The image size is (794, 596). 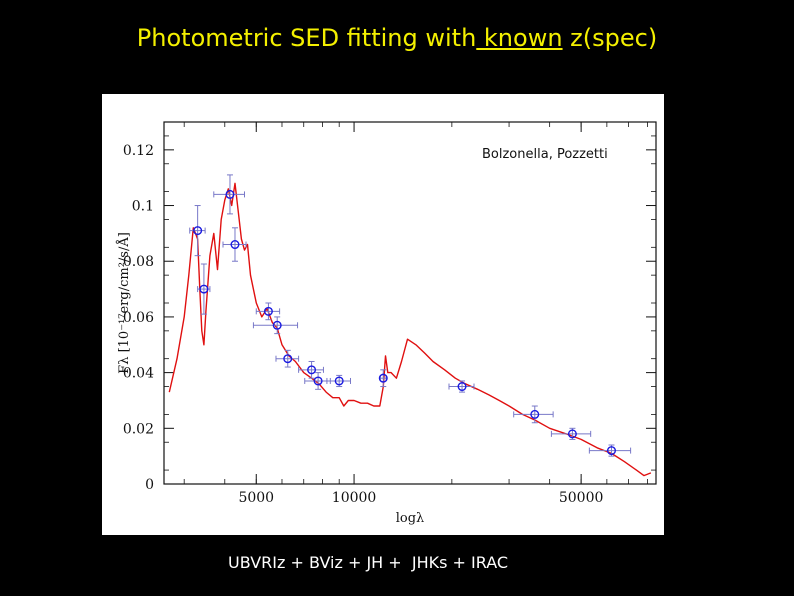 I want to click on y-tick-label: 0.1, so click(x=143, y=207).